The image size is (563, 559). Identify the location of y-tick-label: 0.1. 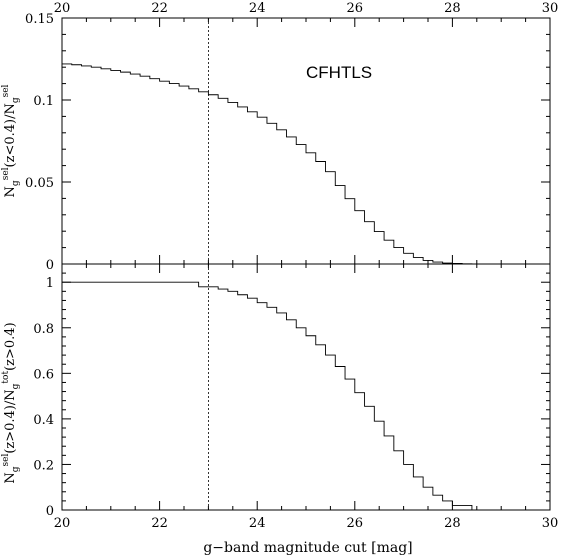
(43, 101).